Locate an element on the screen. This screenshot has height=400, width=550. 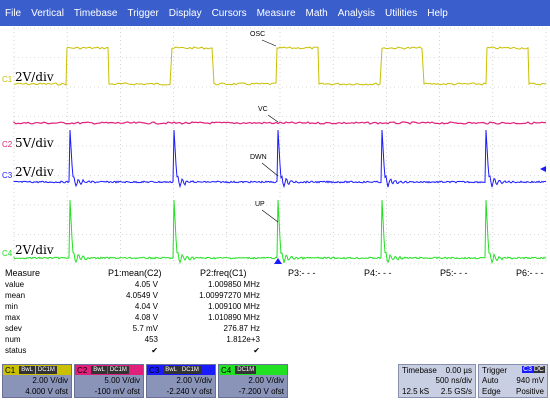
measure-p1-value: ✔ is located at coordinates (154, 350).